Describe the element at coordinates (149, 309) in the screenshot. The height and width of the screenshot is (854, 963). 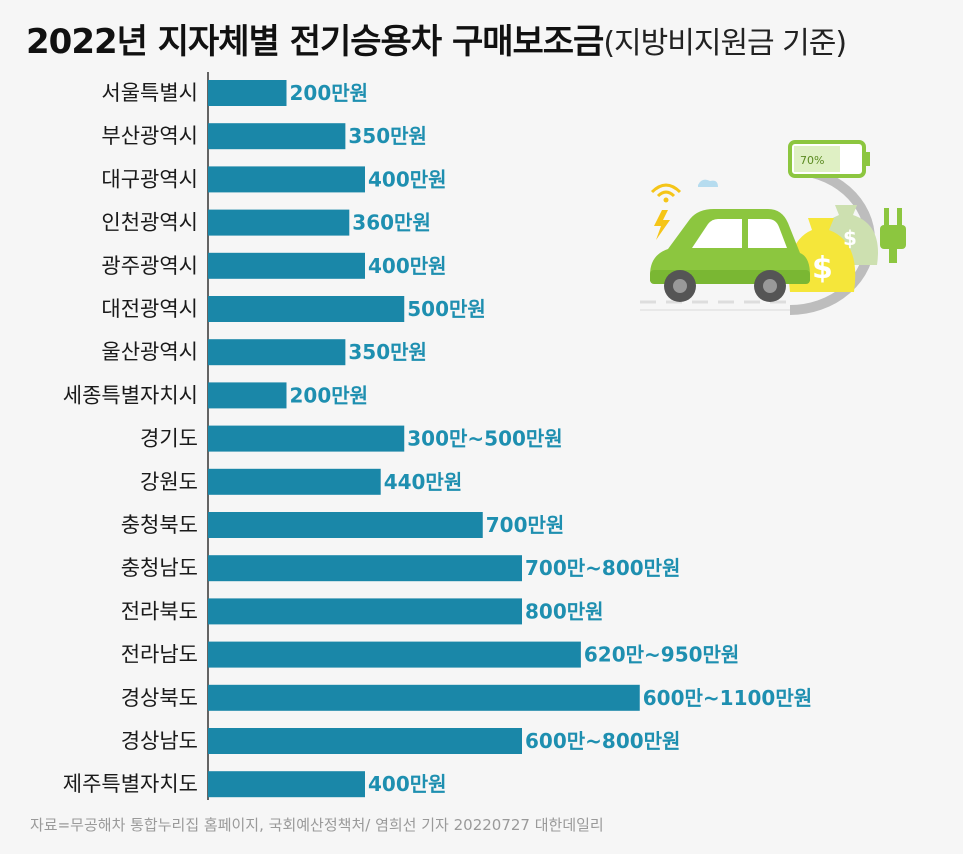
I see `category-label: 대전광역시` at that location.